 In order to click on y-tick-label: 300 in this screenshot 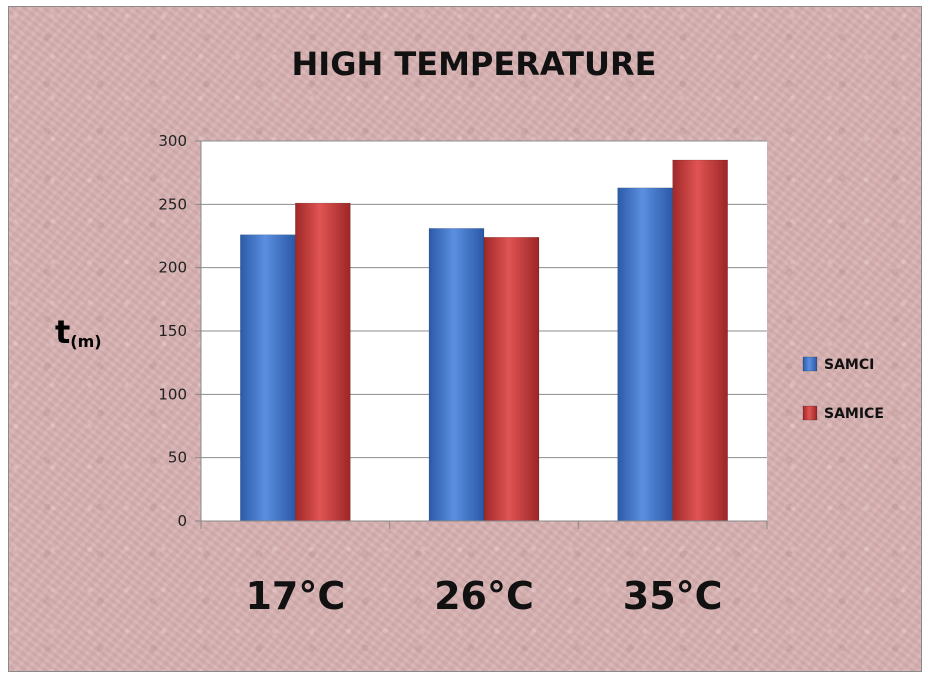, I will do `click(172, 141)`.